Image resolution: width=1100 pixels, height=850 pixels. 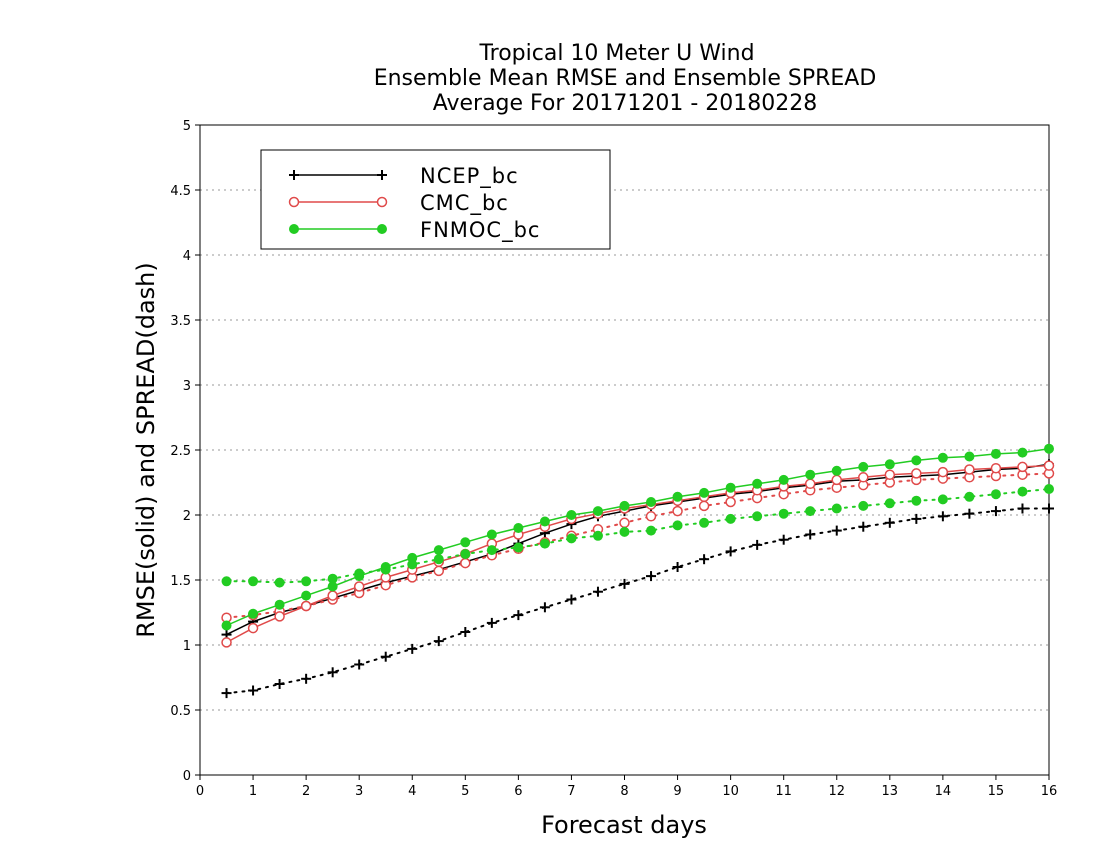 I want to click on legend-item: NCEP_bc, so click(x=404, y=176).